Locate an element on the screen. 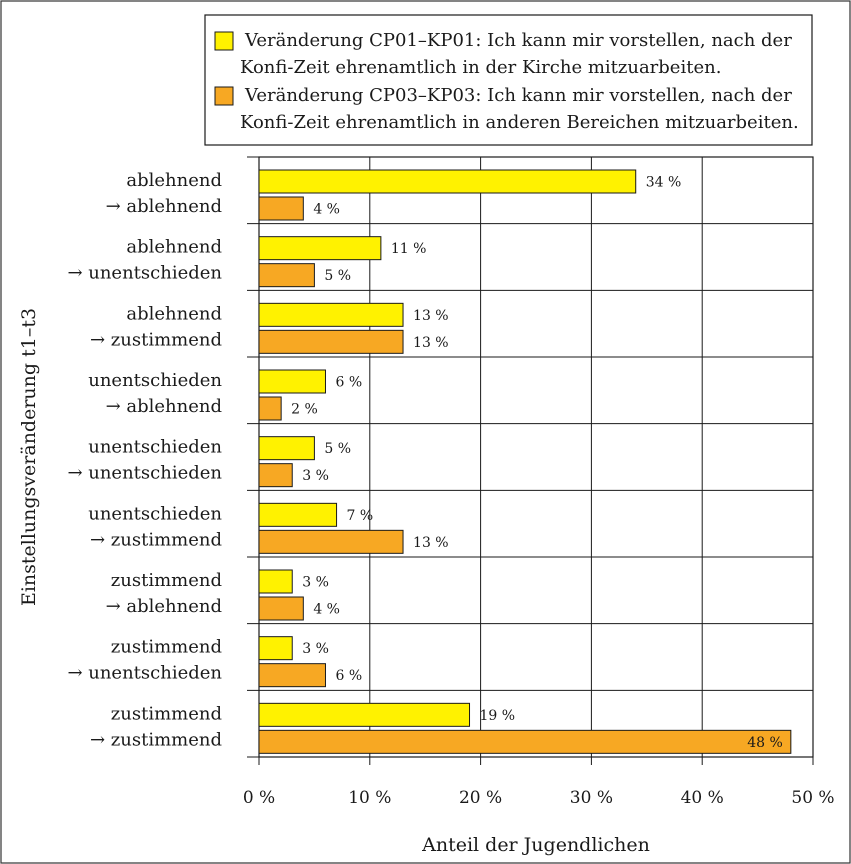 Image resolution: width=851 pixels, height=864 pixels. x-tick-label: 30 % is located at coordinates (591, 798).